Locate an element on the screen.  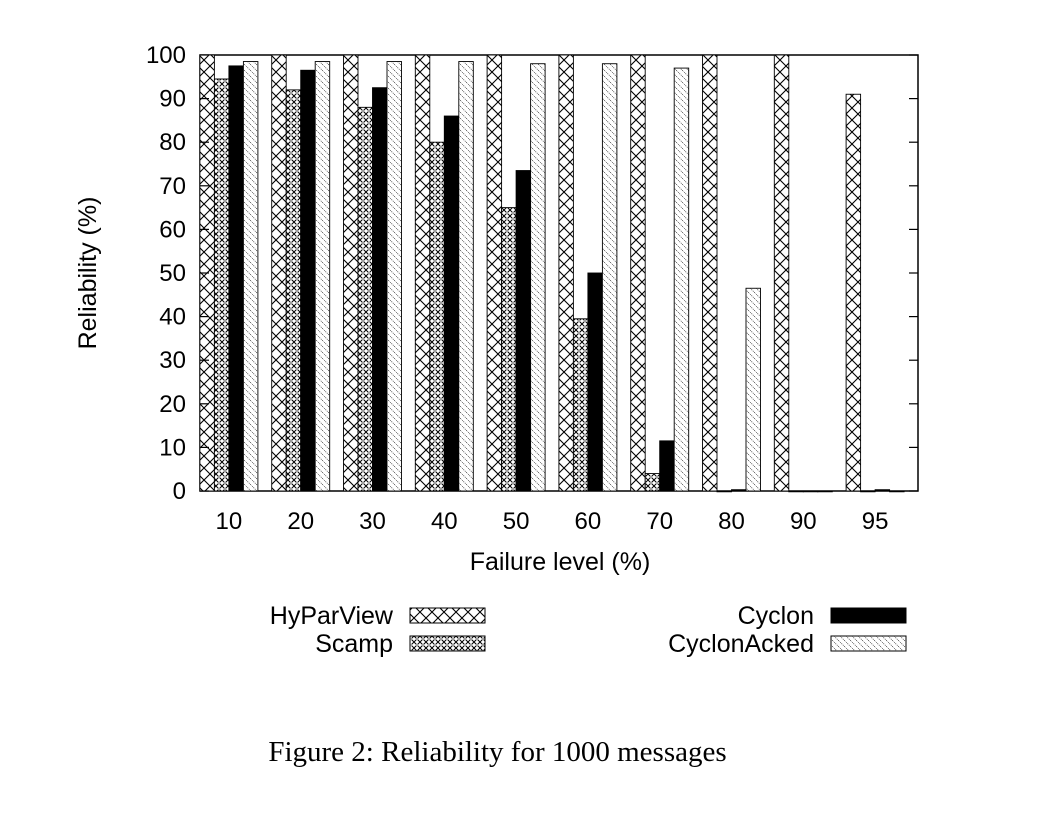
y-tick-label: 10 is located at coordinates (172, 447).